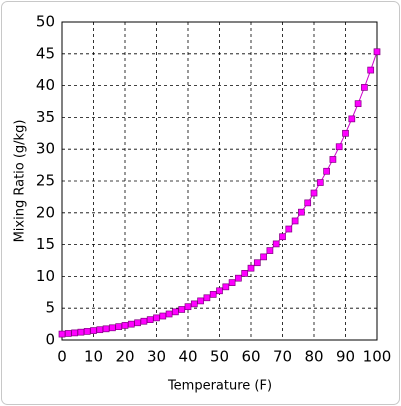 The width and height of the screenshot is (401, 406). What do you see at coordinates (187, 357) in the screenshot?
I see `x-tick-label: 40` at bounding box center [187, 357].